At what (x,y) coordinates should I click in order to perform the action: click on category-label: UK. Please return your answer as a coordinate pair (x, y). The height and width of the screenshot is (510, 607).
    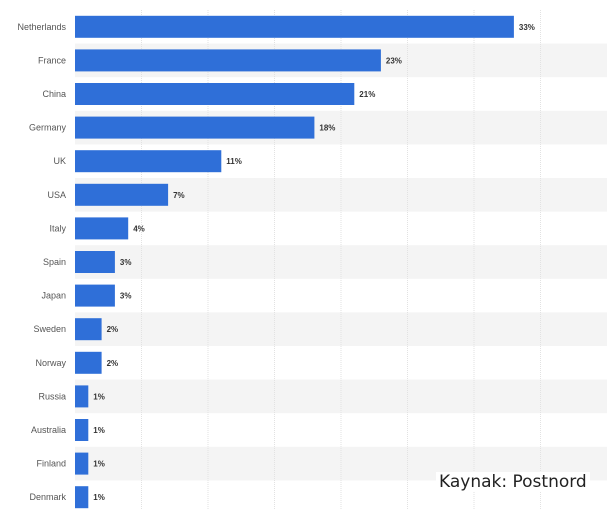
    Looking at the image, I should click on (59, 161).